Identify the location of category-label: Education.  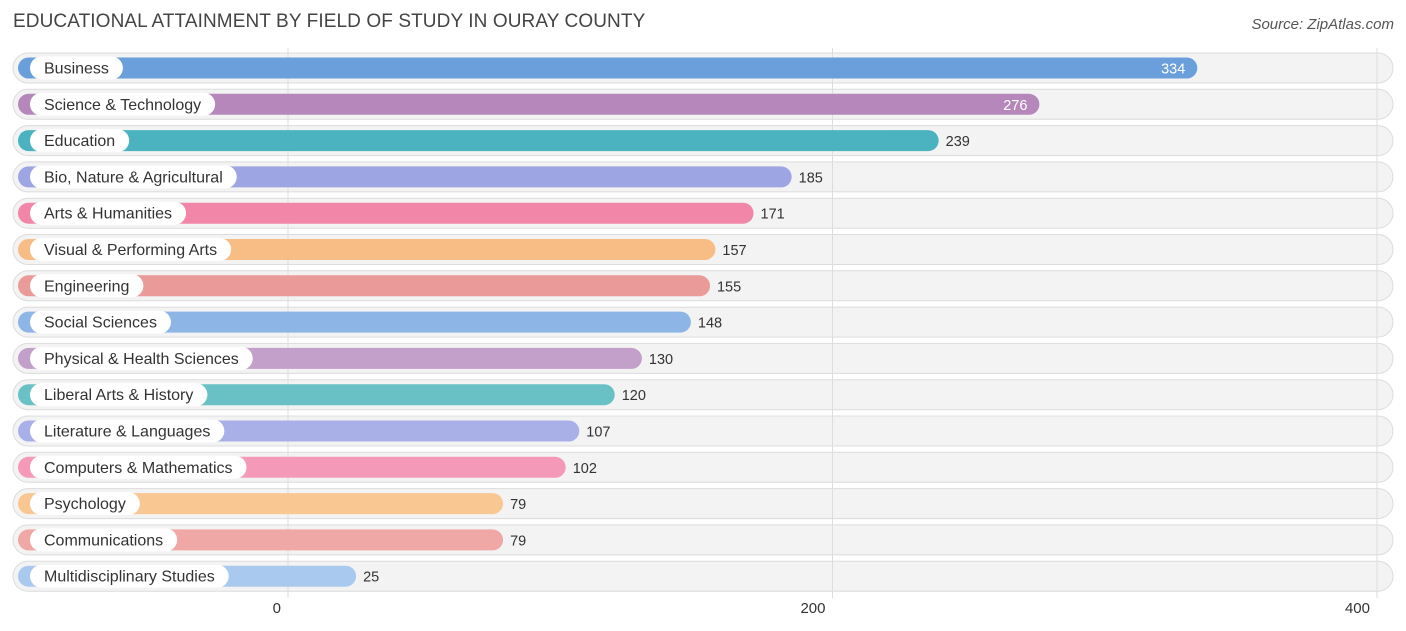
(79, 141).